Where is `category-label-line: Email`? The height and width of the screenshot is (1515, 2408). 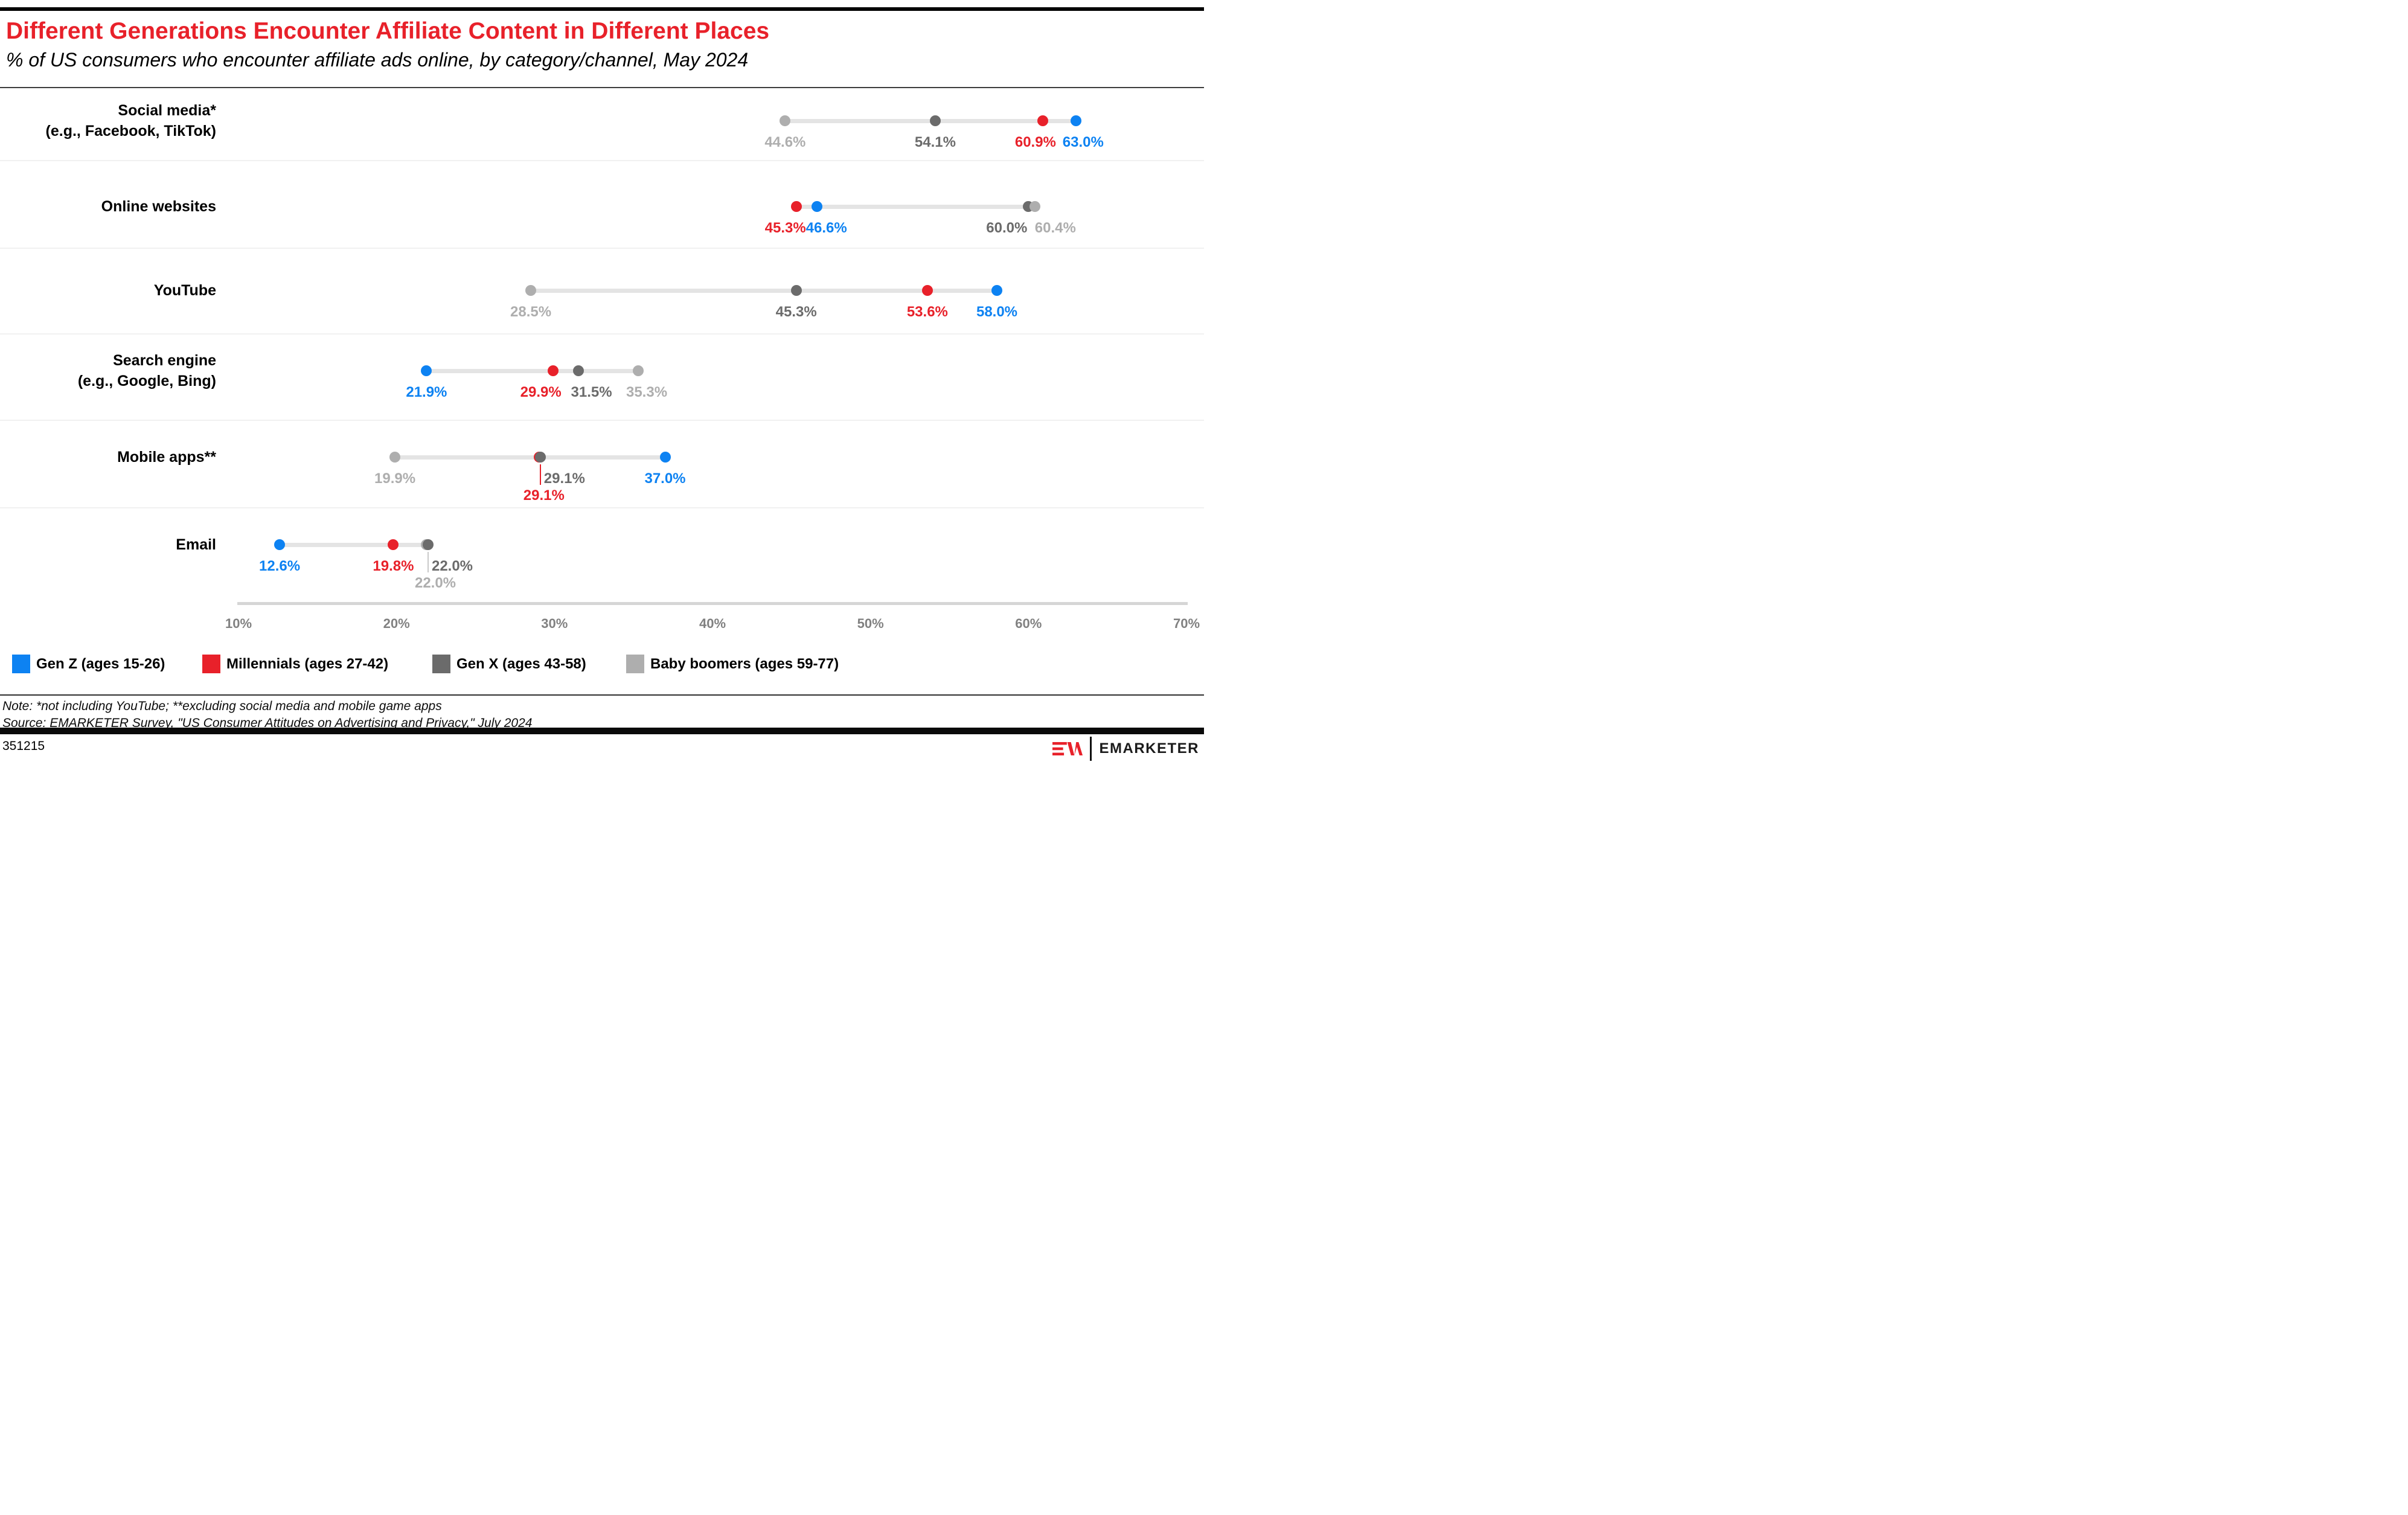 category-label-line: Email is located at coordinates (196, 544).